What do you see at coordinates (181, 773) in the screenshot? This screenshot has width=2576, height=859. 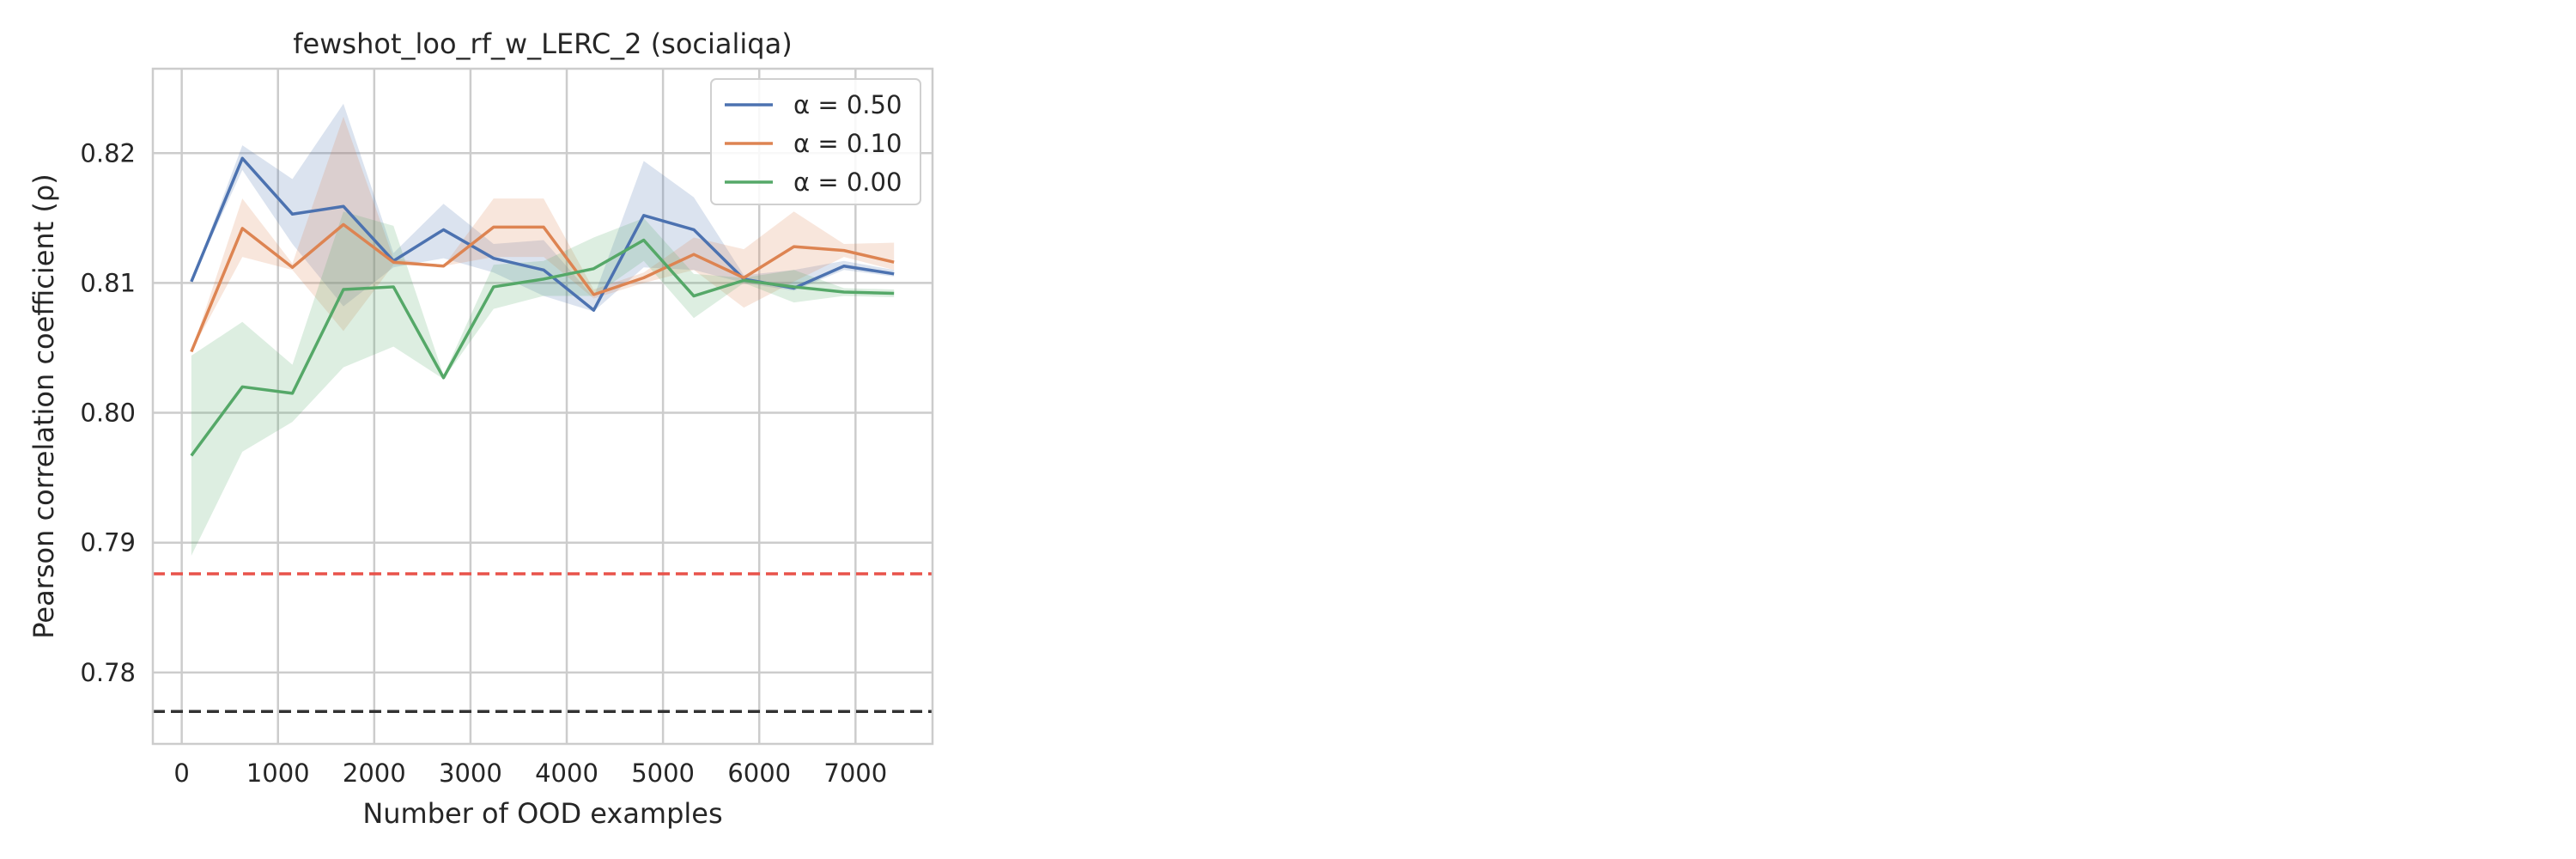 I see `x-tick-label: 0` at bounding box center [181, 773].